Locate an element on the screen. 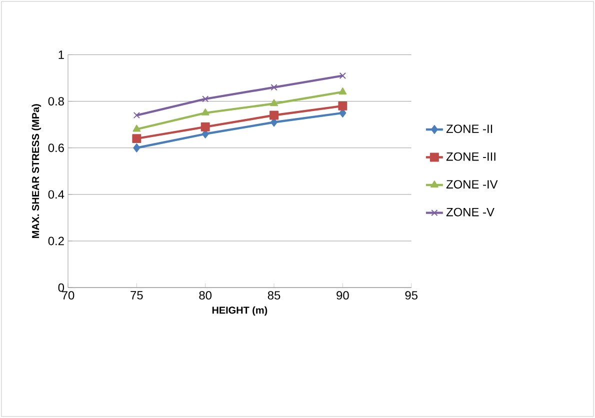  x-tick-label: 80 is located at coordinates (205, 295).